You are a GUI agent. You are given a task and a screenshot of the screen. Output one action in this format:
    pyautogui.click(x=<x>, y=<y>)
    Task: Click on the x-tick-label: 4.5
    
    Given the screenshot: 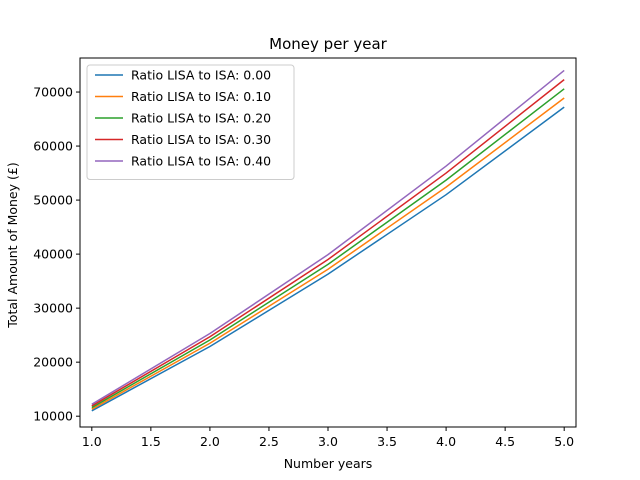 What is the action you would take?
    pyautogui.click(x=505, y=441)
    